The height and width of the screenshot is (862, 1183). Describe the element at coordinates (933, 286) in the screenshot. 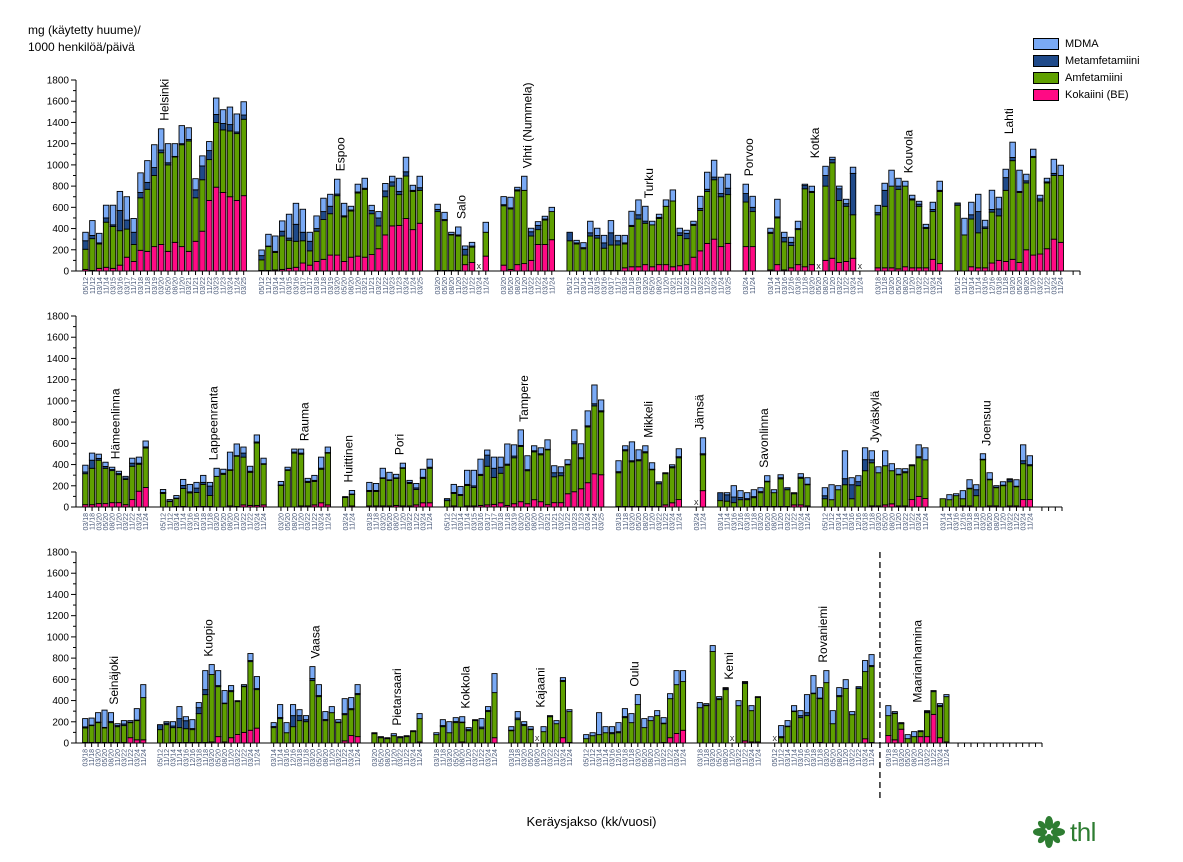

I see `x-tick-label: 03/24` at that location.